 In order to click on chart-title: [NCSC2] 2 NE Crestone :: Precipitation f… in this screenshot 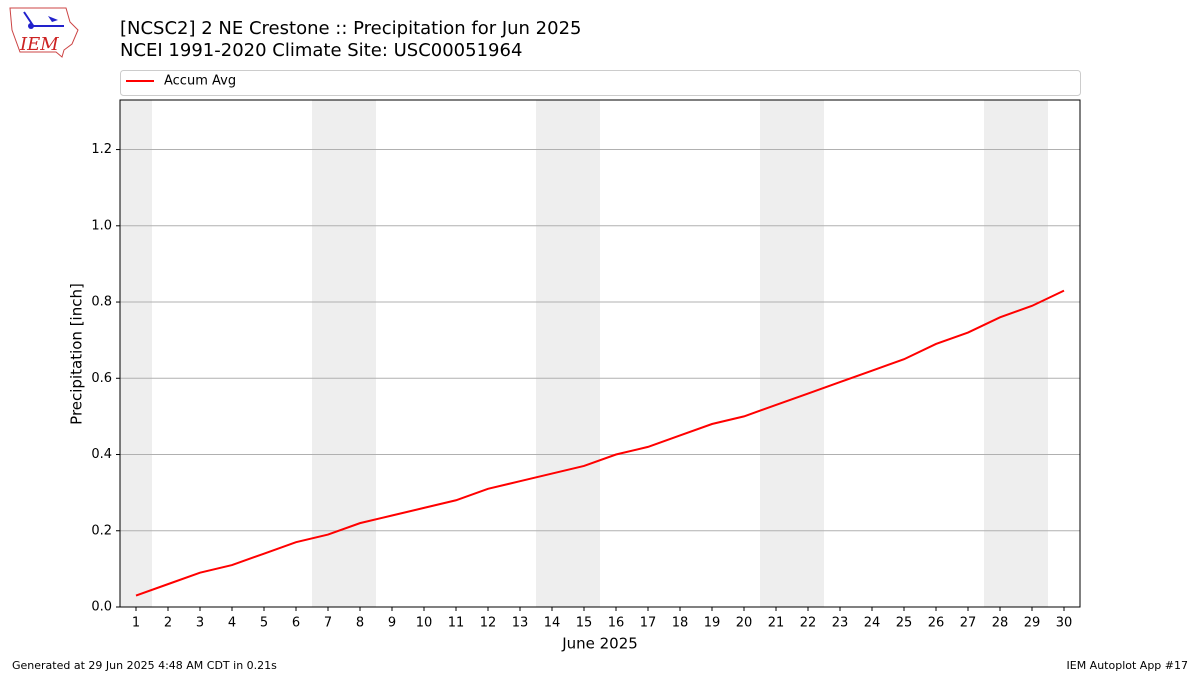, I will do `click(351, 28)`.